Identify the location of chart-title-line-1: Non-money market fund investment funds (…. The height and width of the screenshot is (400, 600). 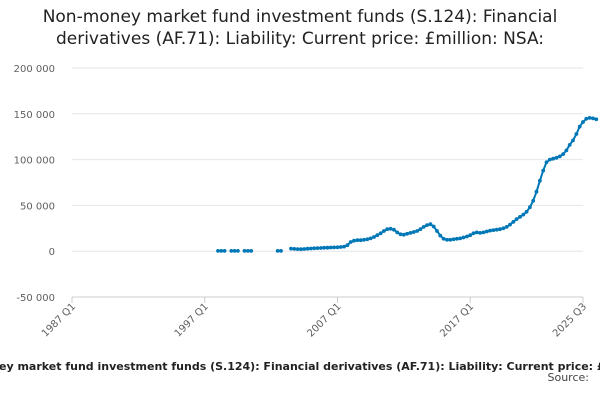
(300, 17).